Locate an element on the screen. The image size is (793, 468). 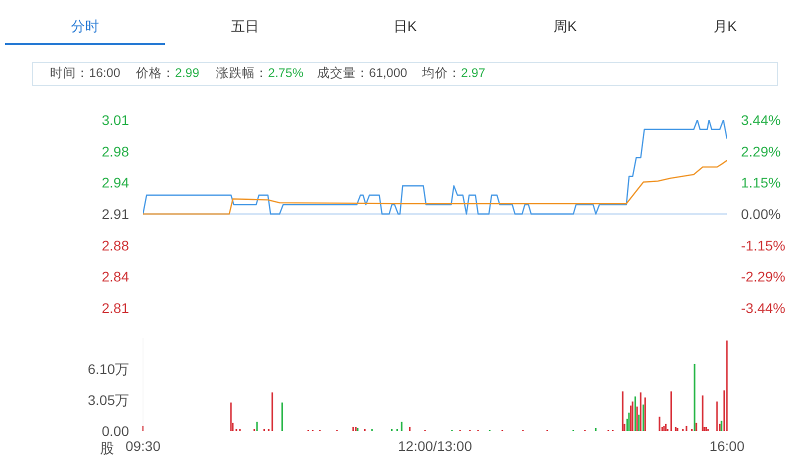
text: 成交量：61,000 is located at coordinates (362, 73).